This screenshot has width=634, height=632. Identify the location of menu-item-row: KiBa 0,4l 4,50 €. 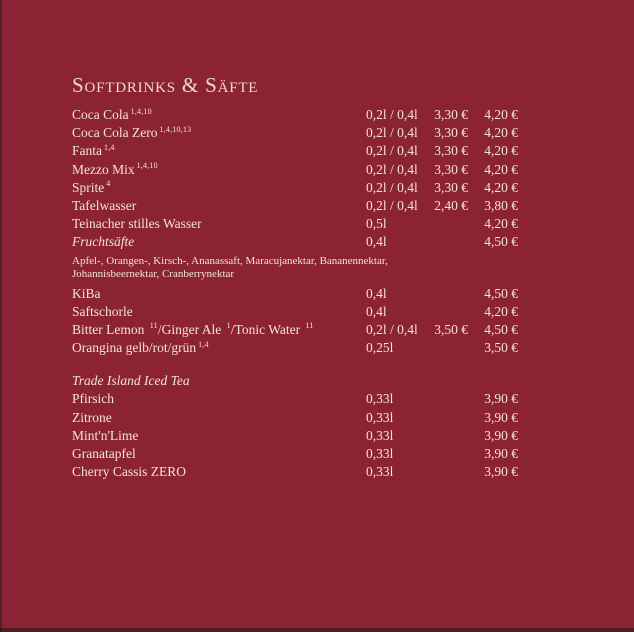
(353, 295).